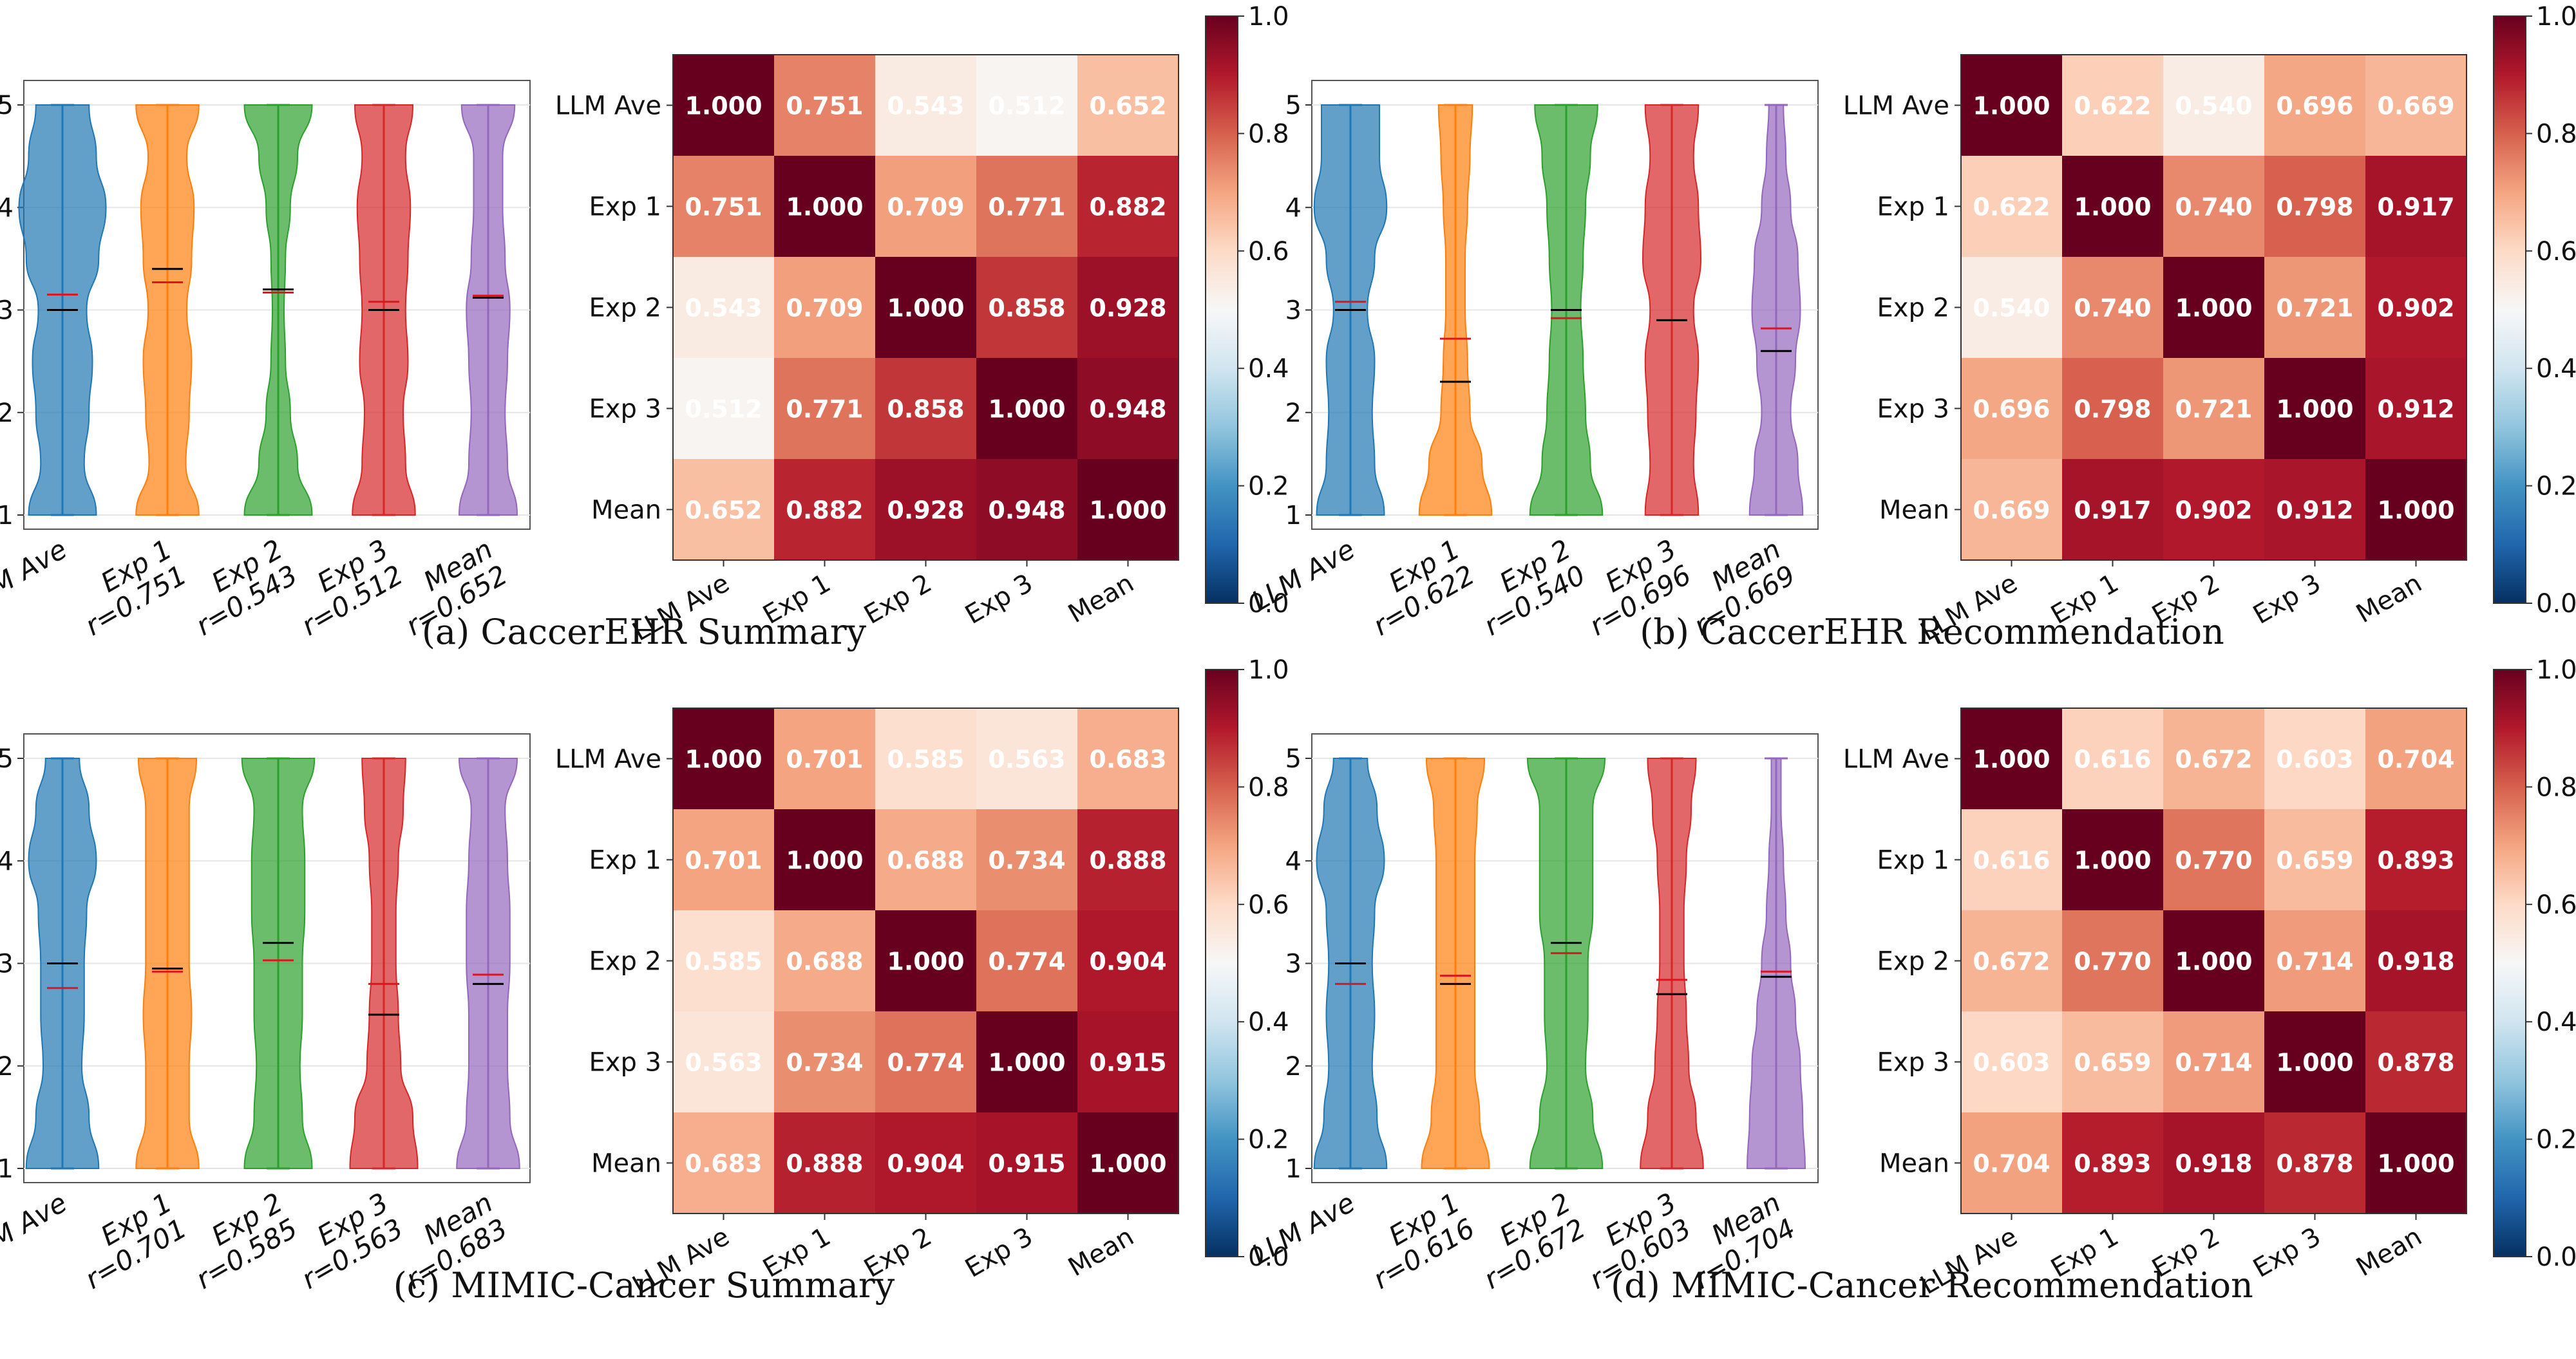  Describe the element at coordinates (625, 410) in the screenshot. I see `heatmap-row-label: Exp 3` at that location.